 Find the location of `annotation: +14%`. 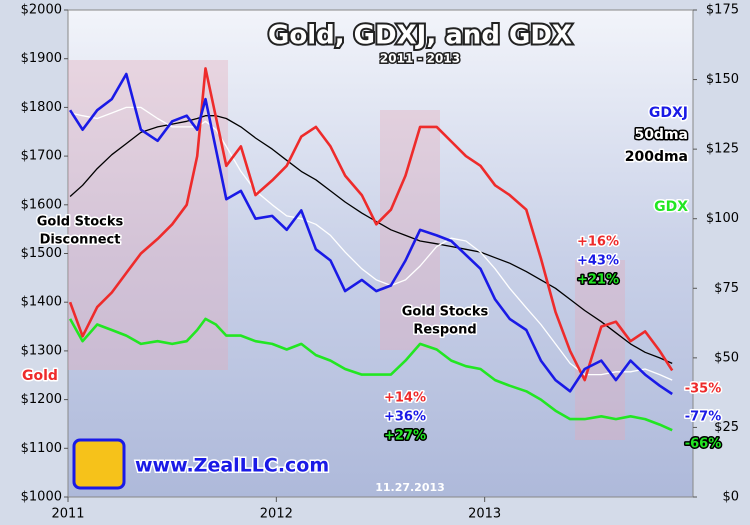

annotation: +14% is located at coordinates (405, 398).